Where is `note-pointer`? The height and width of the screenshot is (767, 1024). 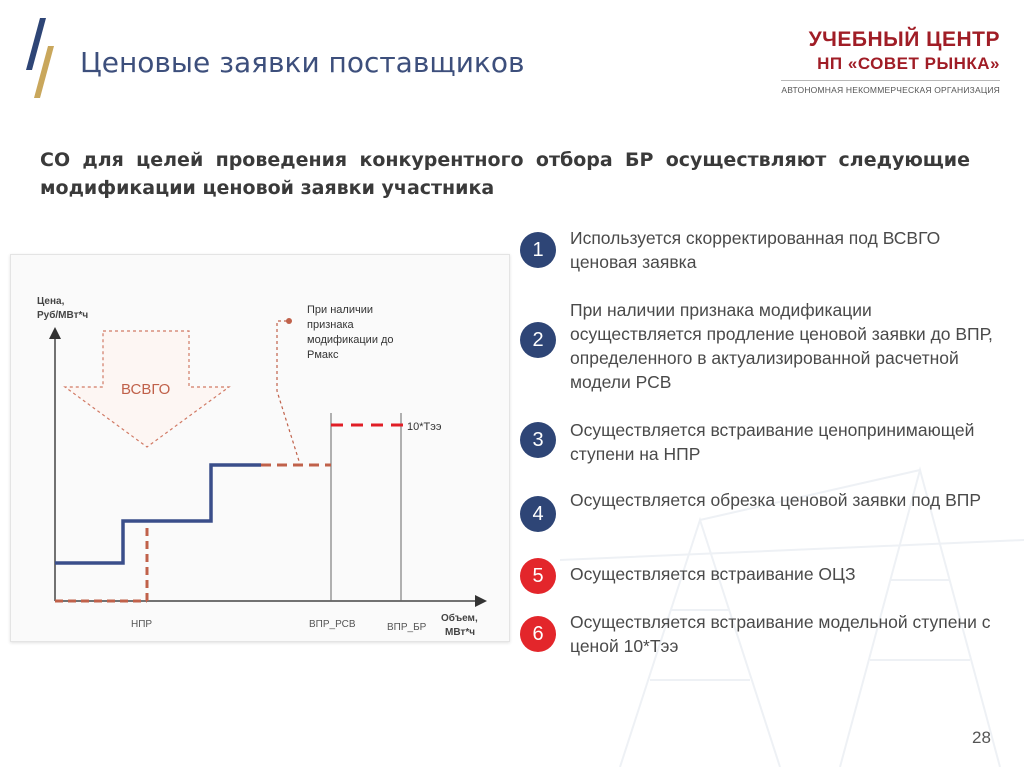 note-pointer is located at coordinates (288, 391).